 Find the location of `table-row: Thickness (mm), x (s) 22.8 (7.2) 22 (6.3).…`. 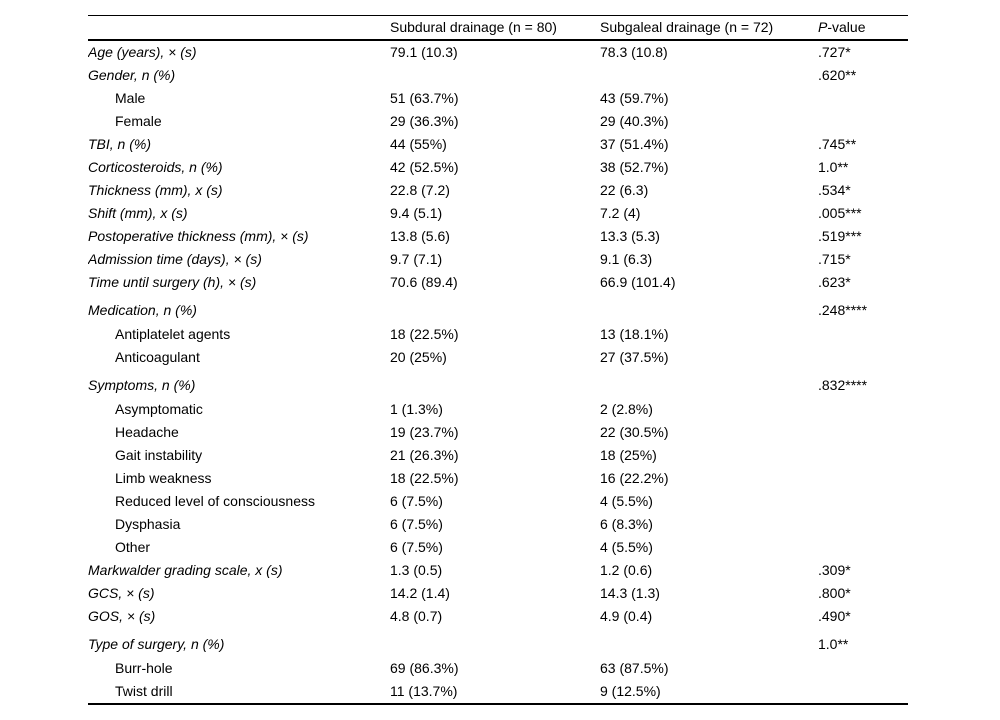

table-row: Thickness (mm), x (s) 22.8 (7.2) 22 (6.3).… is located at coordinates (498, 190).